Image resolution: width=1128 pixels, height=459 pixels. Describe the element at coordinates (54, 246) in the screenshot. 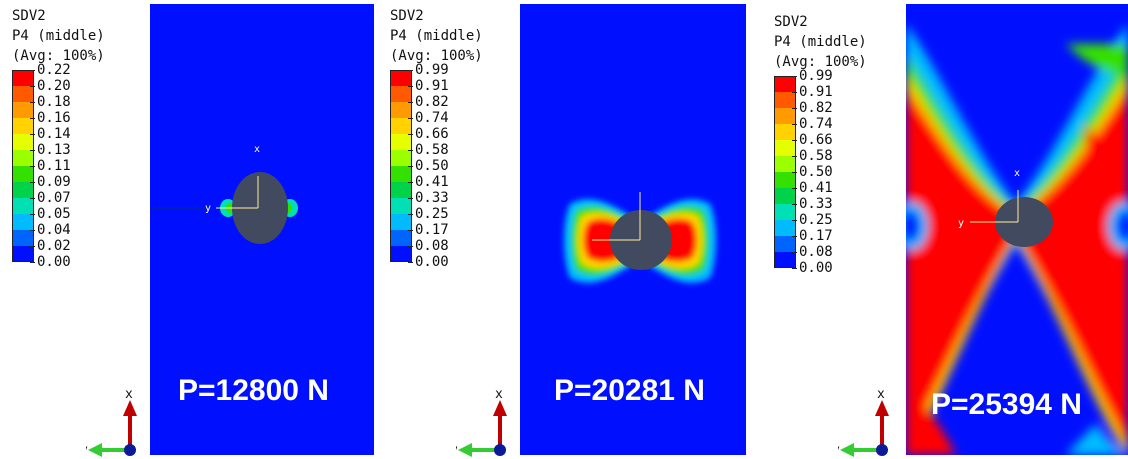

I see `tick-label: 0.02` at that location.